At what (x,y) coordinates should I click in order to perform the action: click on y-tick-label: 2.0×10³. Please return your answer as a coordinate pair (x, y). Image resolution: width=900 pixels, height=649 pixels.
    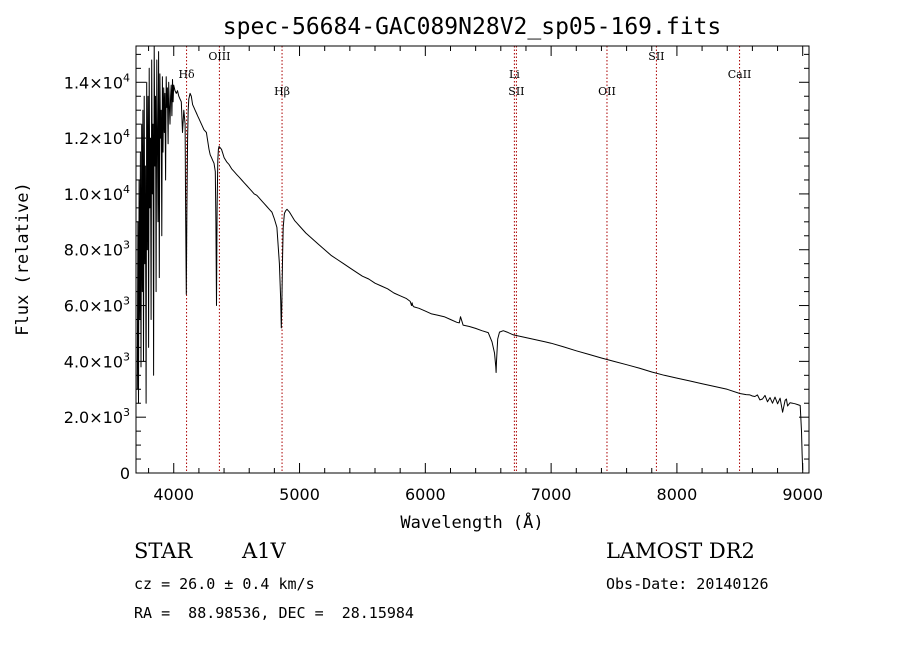
    Looking at the image, I should click on (97, 416).